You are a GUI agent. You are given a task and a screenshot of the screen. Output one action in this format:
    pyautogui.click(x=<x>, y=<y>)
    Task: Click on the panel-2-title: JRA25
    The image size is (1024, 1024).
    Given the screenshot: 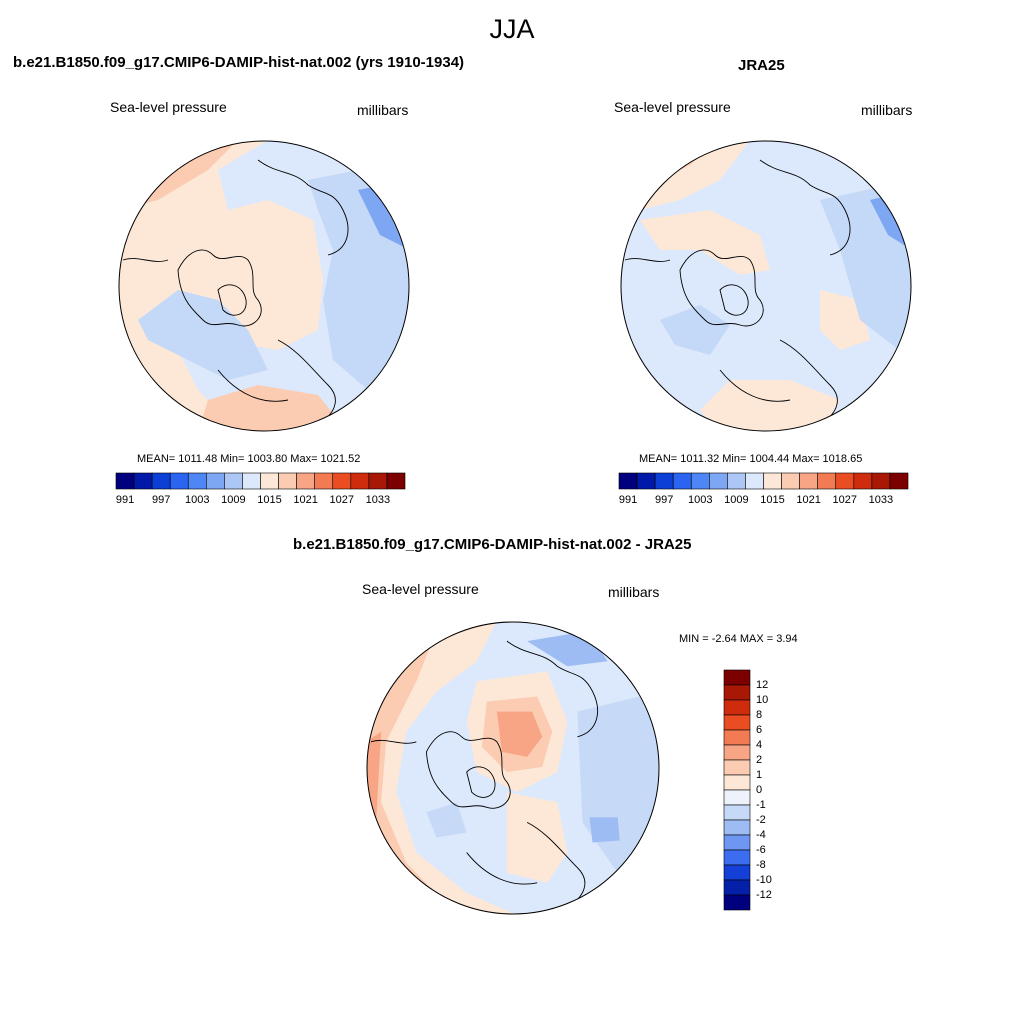 What is the action you would take?
    pyautogui.click(x=761, y=65)
    